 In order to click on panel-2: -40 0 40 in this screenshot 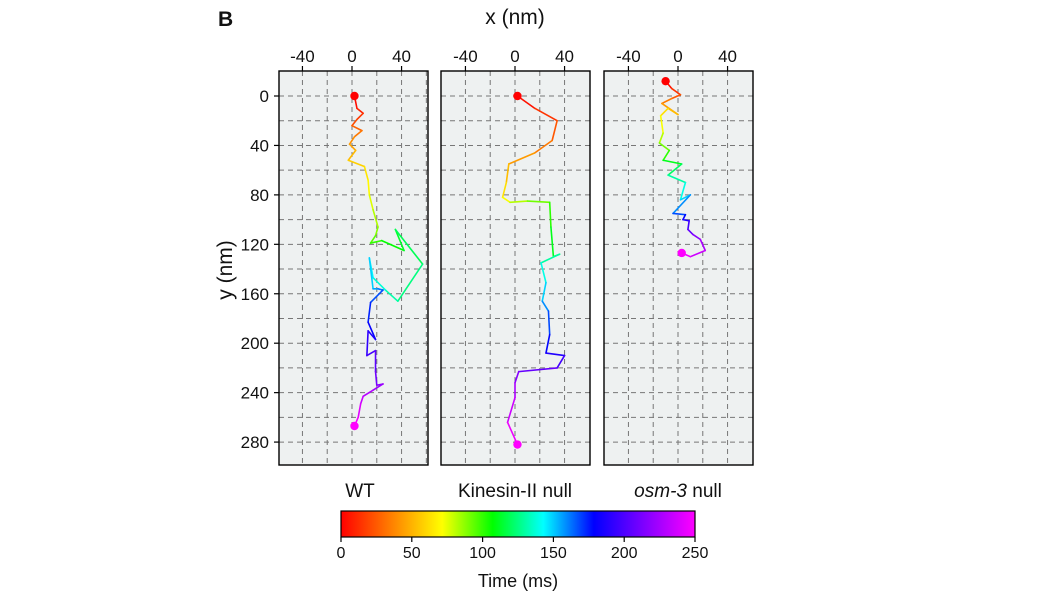, I will do `click(678, 256)`.